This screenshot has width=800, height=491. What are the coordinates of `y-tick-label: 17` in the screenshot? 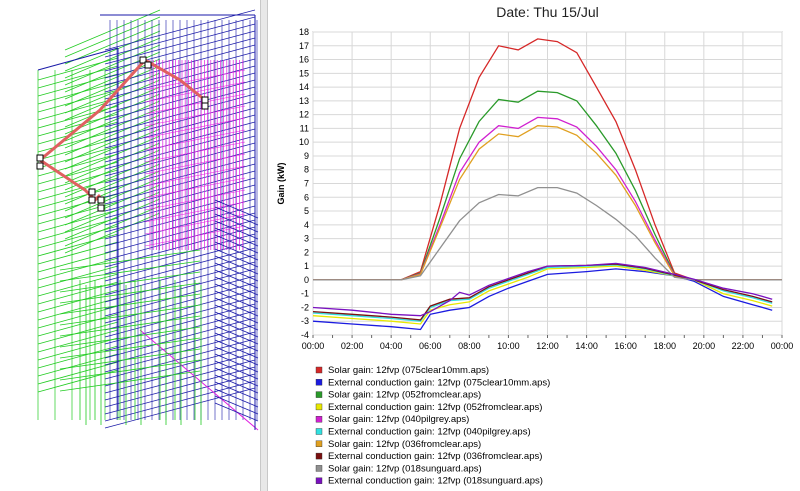 It's located at (304, 46).